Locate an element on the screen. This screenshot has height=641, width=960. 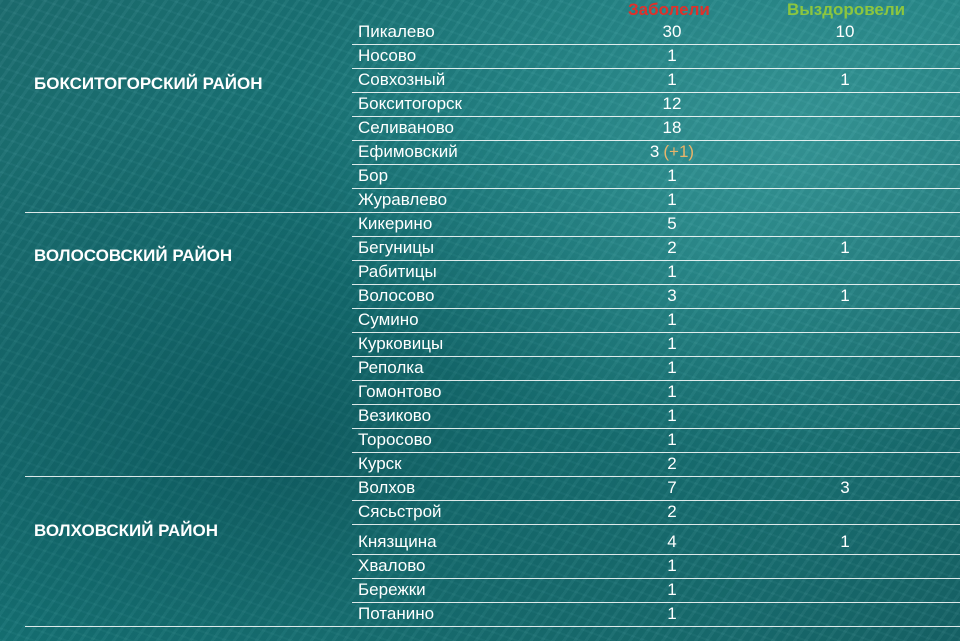
sick-count: 18 is located at coordinates (672, 127).